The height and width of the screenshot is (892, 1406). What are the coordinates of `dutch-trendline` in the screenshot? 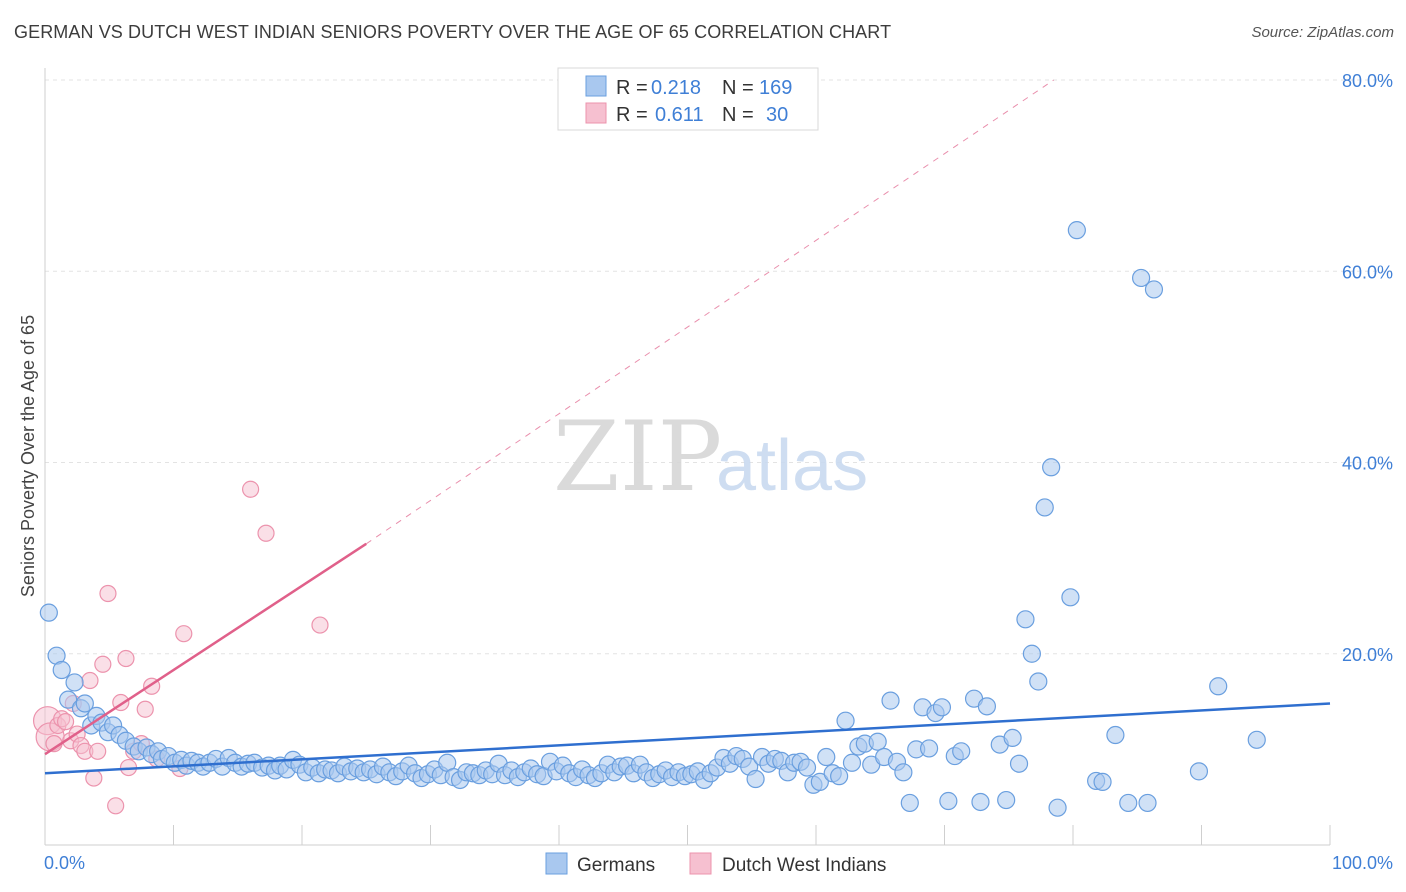 It's located at (205, 649).